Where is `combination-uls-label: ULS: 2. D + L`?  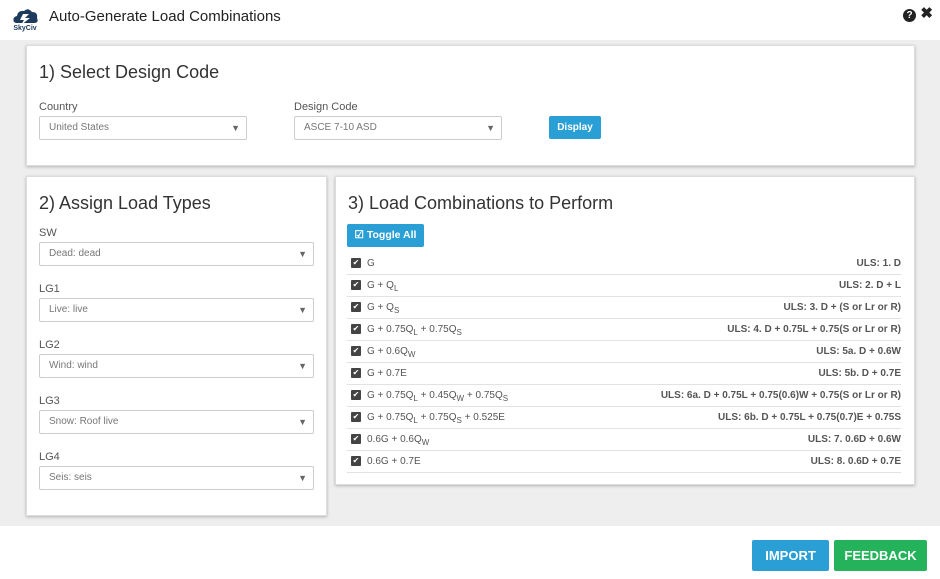
combination-uls-label: ULS: 2. D + L is located at coordinates (870, 285).